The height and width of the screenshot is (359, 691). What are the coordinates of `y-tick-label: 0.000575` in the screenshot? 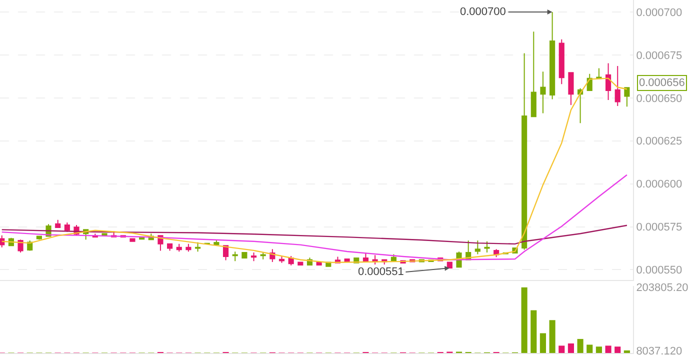 It's located at (659, 228).